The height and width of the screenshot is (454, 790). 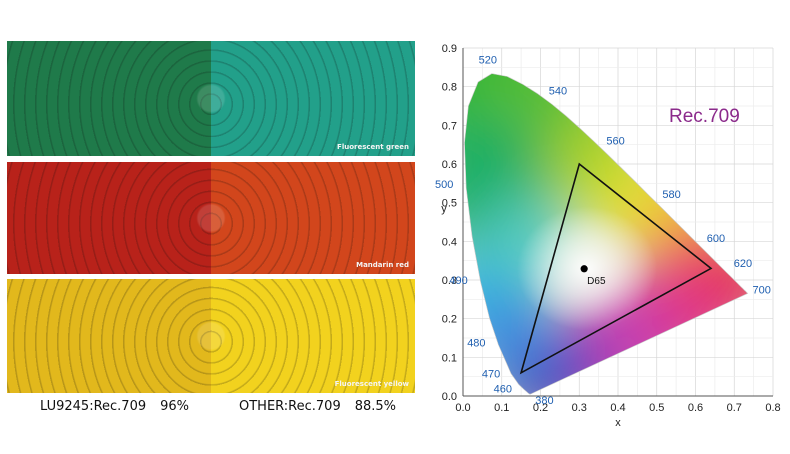 I want to click on x-tick-label: 0.2, so click(x=540, y=408).